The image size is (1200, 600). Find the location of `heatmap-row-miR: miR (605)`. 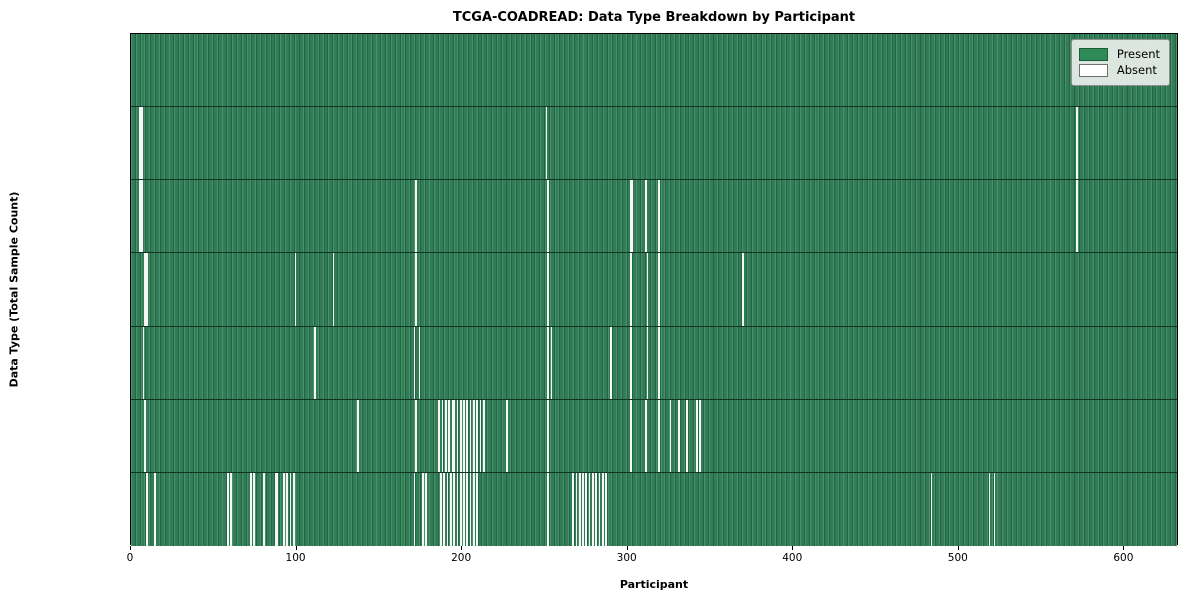

heatmap-row-miR: miR (605) is located at coordinates (654, 436).